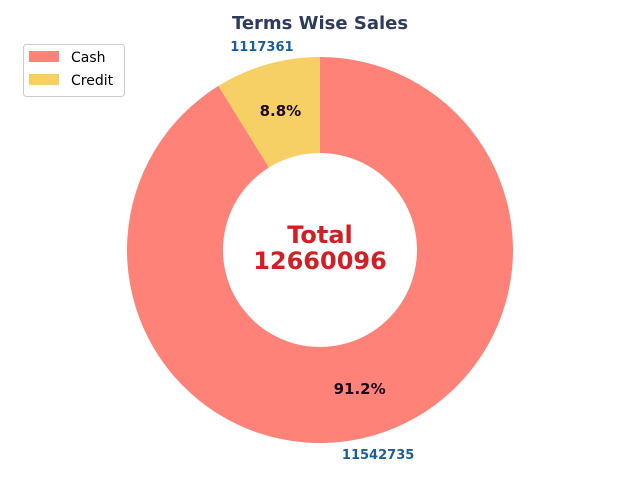  Describe the element at coordinates (44, 79) in the screenshot. I see `legend-swatch-credit` at that location.